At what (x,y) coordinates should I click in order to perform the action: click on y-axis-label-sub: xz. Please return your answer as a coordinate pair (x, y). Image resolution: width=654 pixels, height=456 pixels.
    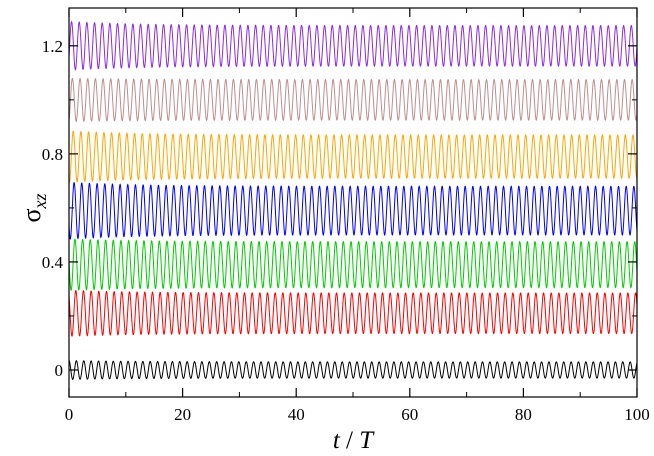
    Looking at the image, I should click on (40, 201).